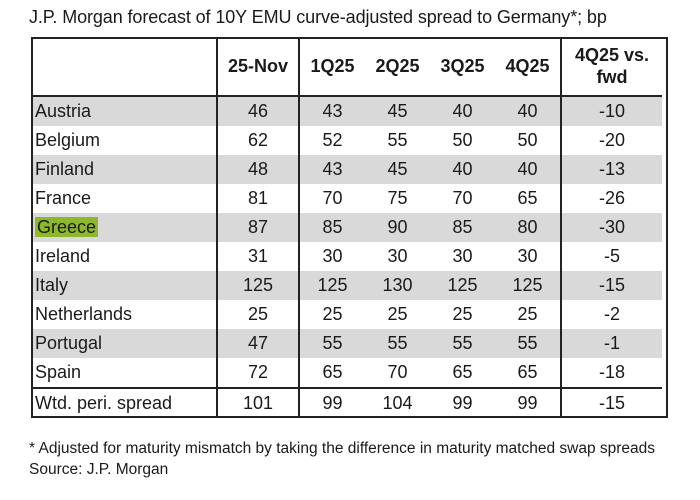 The width and height of the screenshot is (700, 500). Describe the element at coordinates (124, 169) in the screenshot. I see `country-cell: Finland` at that location.